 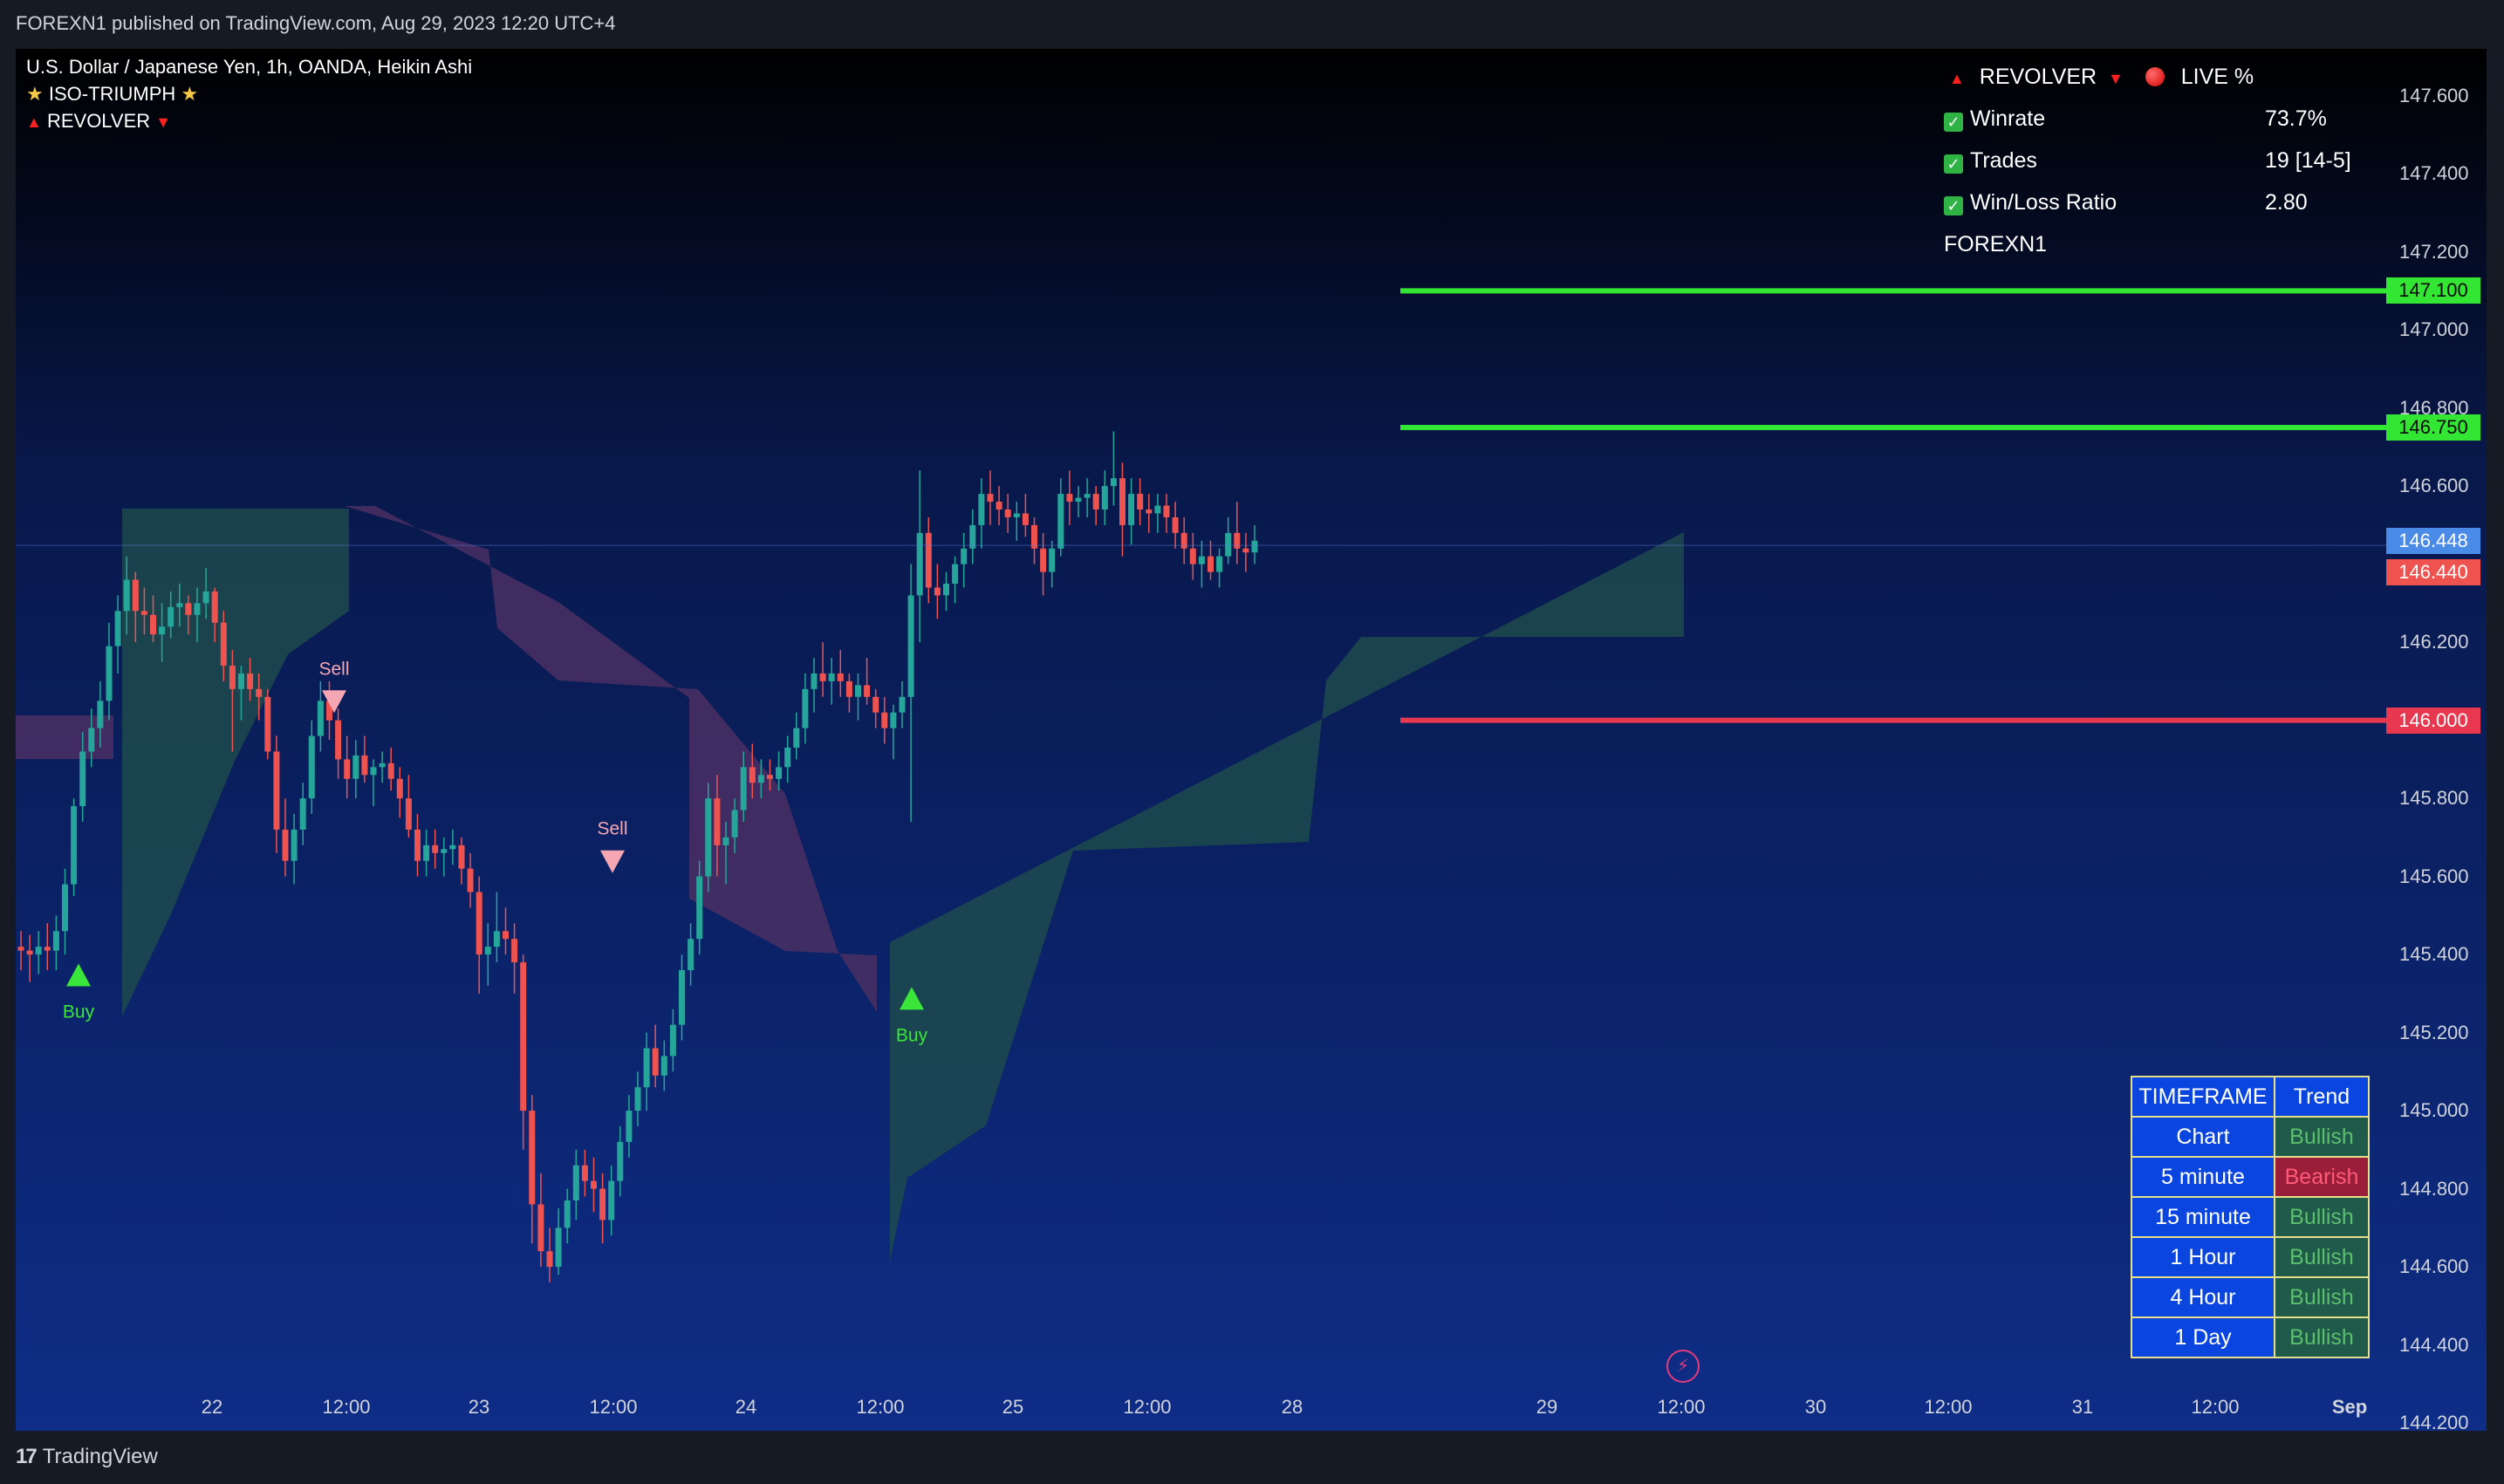 I want to click on live-dot-icon, so click(x=2155, y=76).